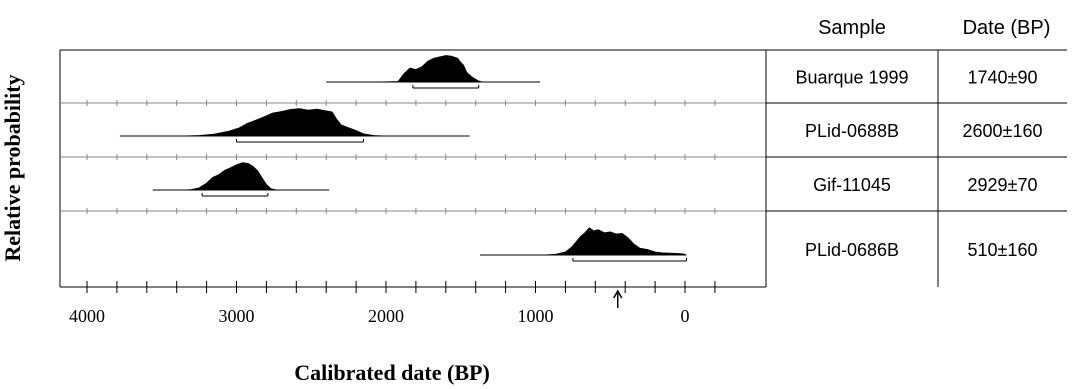  Describe the element at coordinates (392, 372) in the screenshot. I see `x-axis-label: Calibrated date (BP)` at that location.